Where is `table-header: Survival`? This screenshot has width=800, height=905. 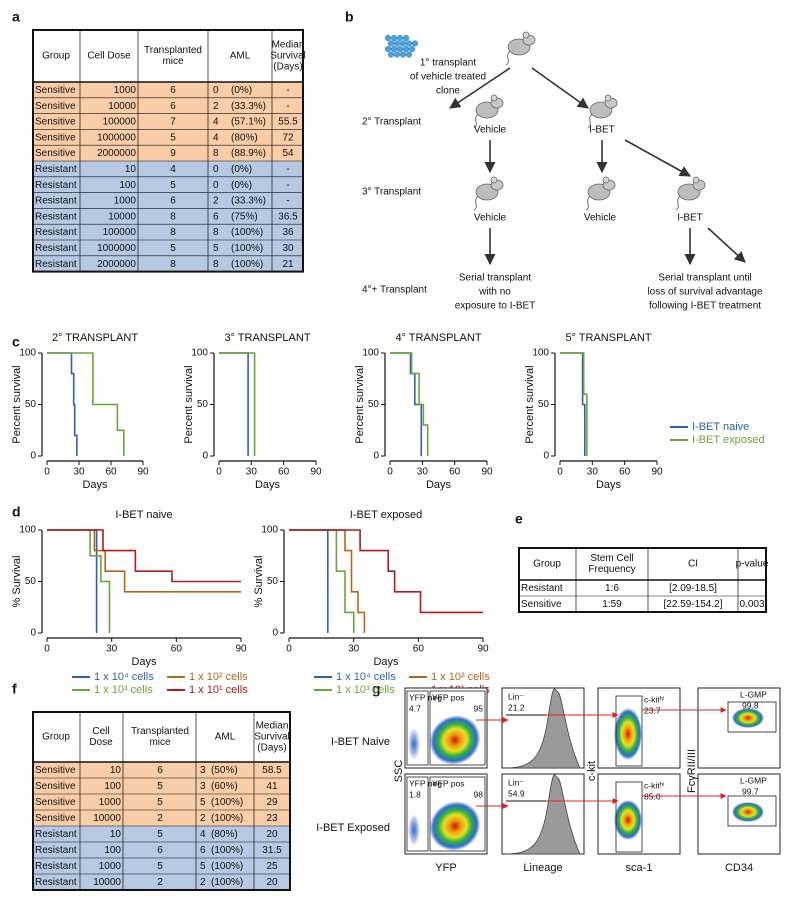
table-header: Survival is located at coordinates (272, 737).